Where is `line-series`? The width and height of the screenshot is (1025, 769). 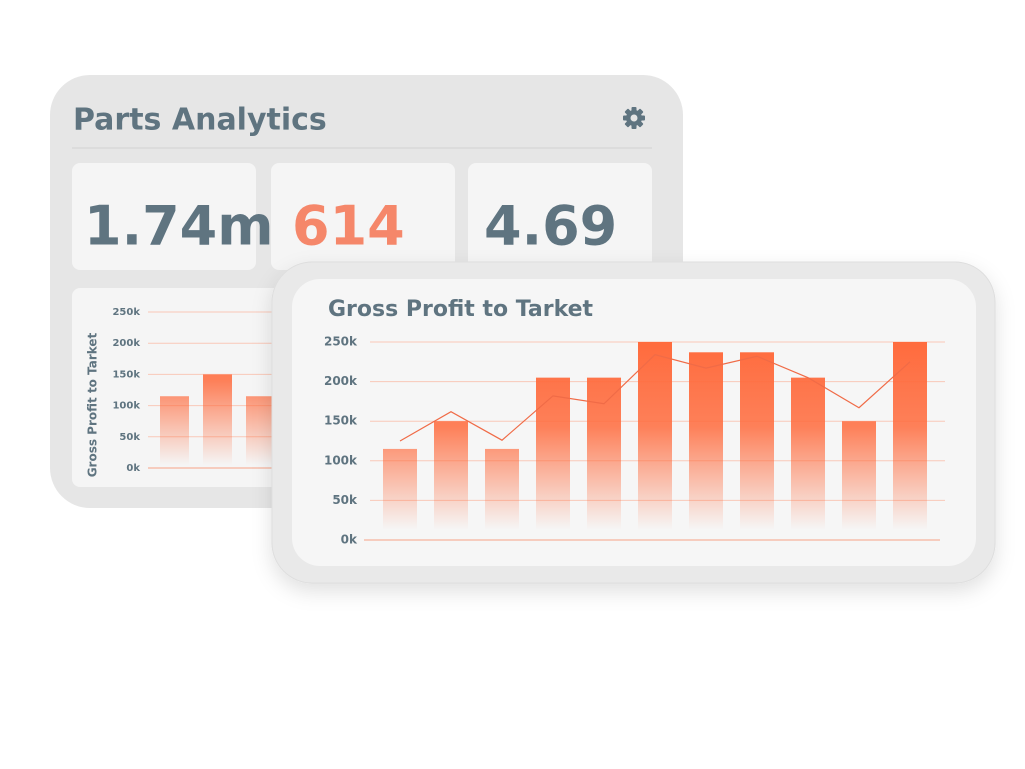 line-series is located at coordinates (655, 398).